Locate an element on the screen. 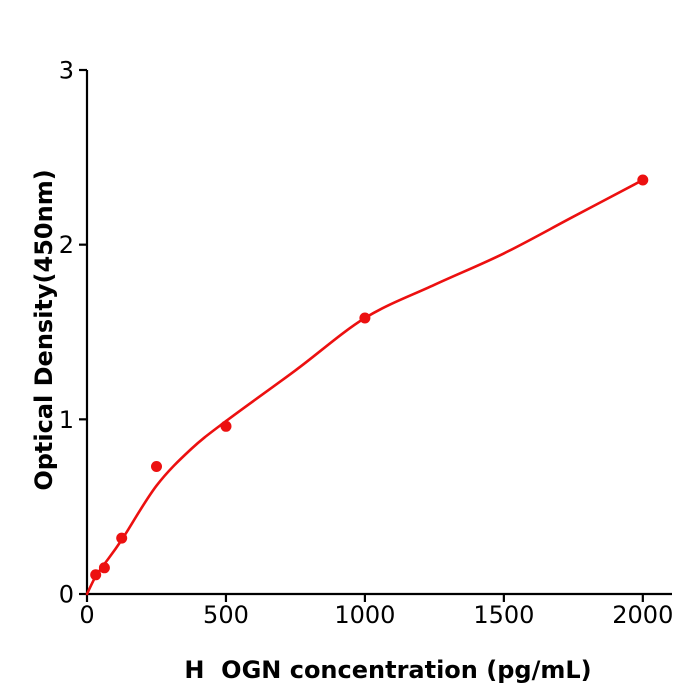 This screenshot has height=700, width=700. x-axis-title: H OGN concentration (pg/mL) is located at coordinates (387, 670).